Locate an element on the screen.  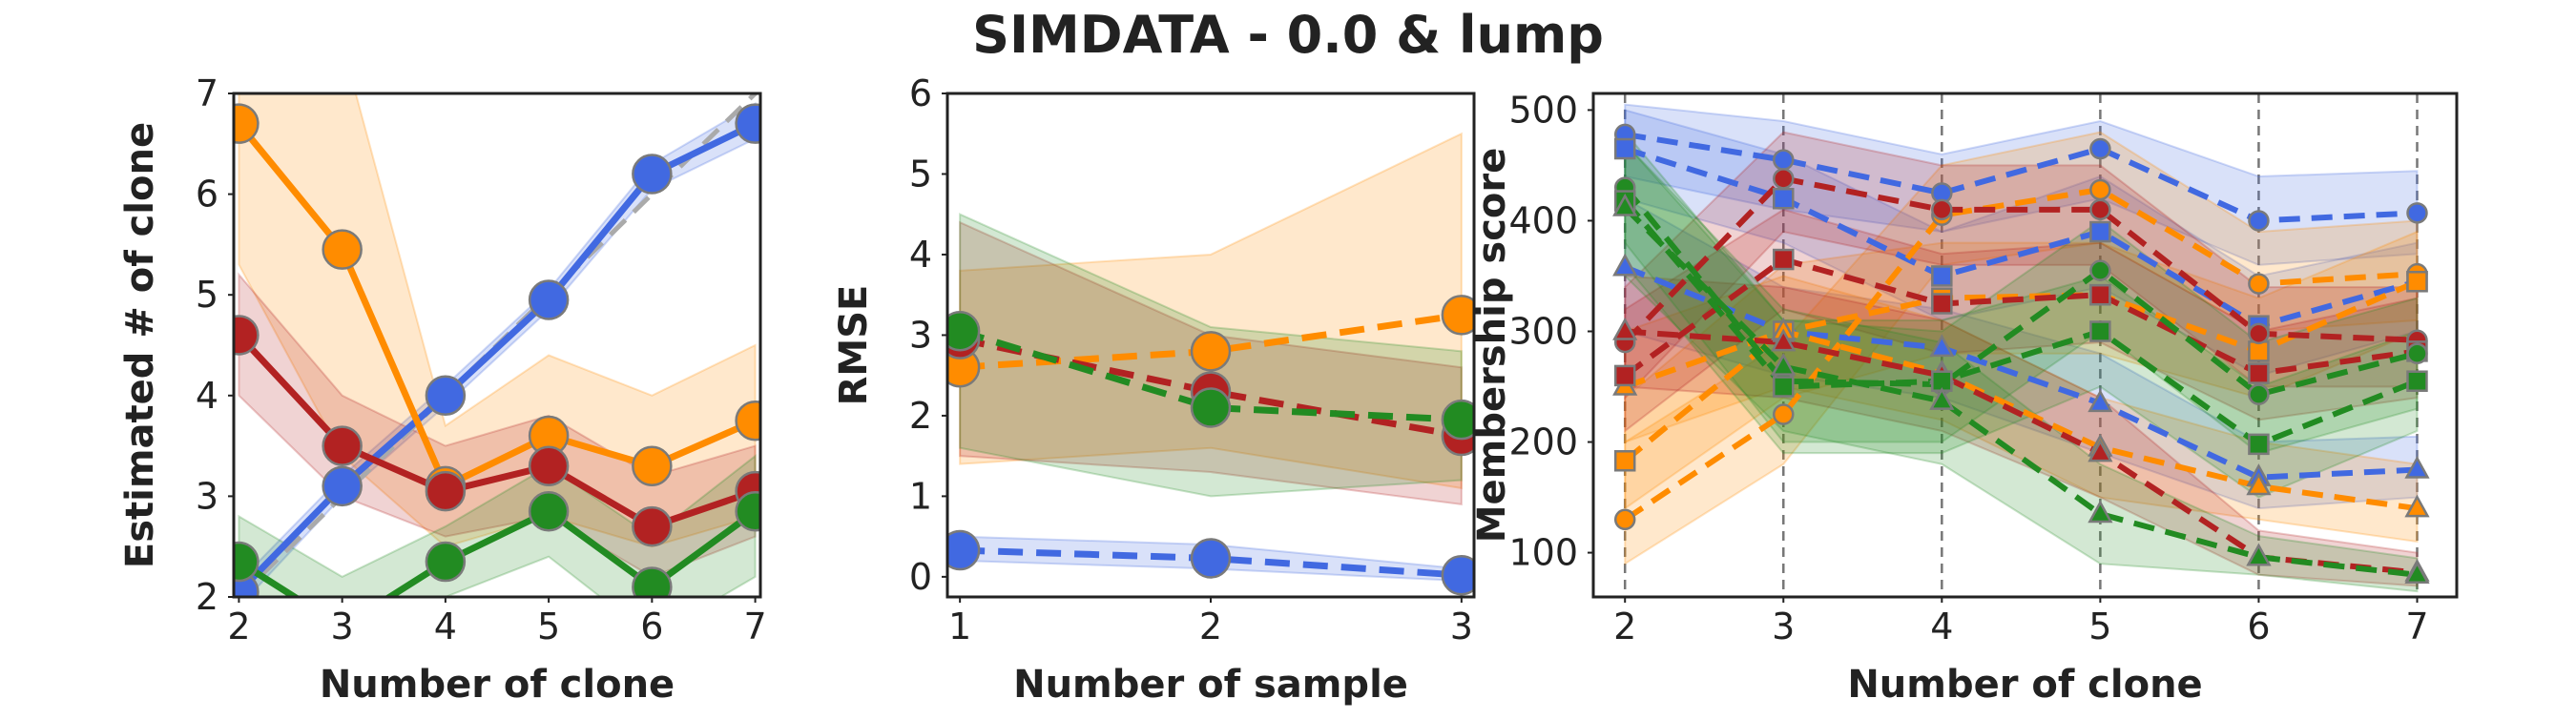
y-tick-label: 0 is located at coordinates (920, 577).